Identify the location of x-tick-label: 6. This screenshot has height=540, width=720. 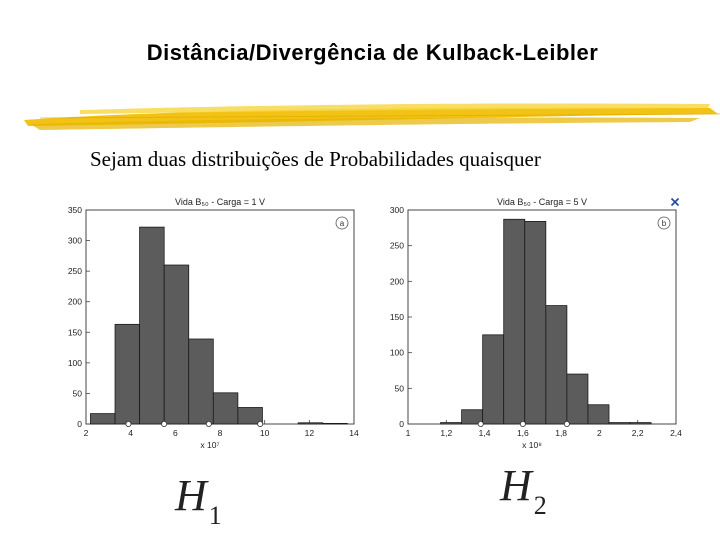
(175, 433).